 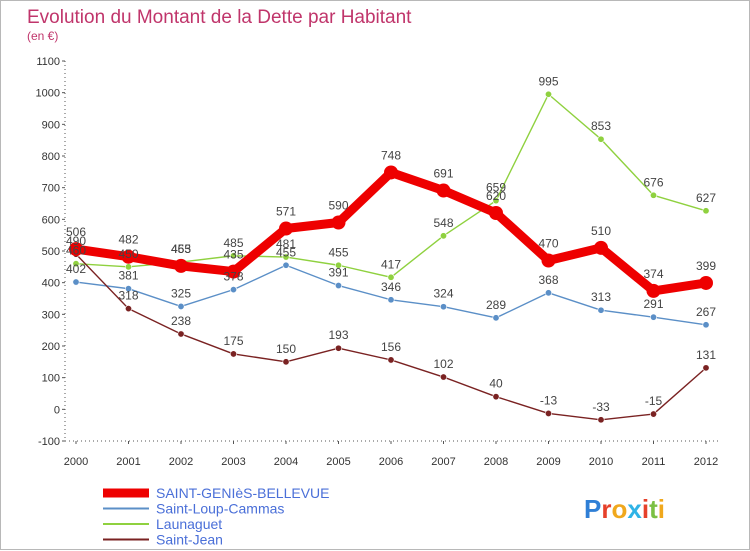 What do you see at coordinates (286, 462) in the screenshot?
I see `x-tick-label: 2004` at bounding box center [286, 462].